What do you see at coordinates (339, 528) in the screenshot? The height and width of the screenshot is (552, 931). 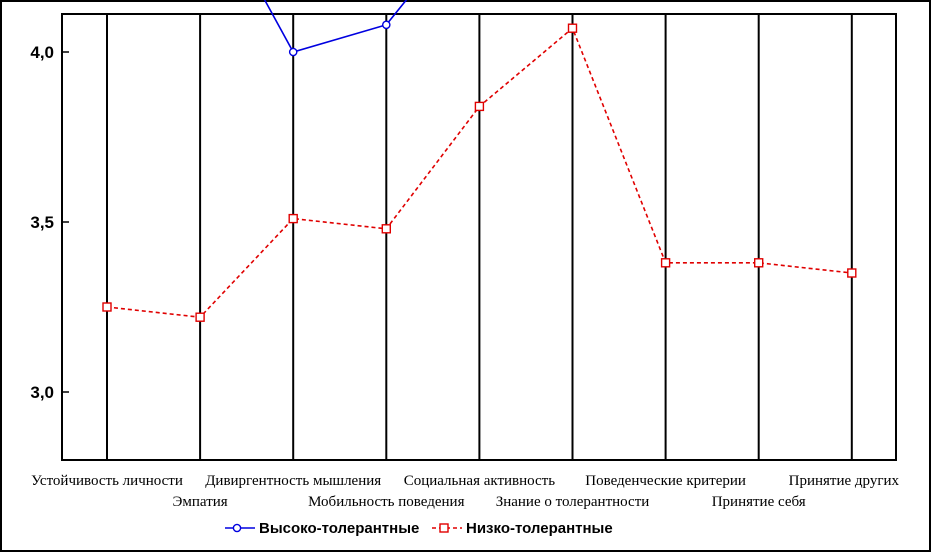 I see `legend-label: Высоко-толерантные` at bounding box center [339, 528].